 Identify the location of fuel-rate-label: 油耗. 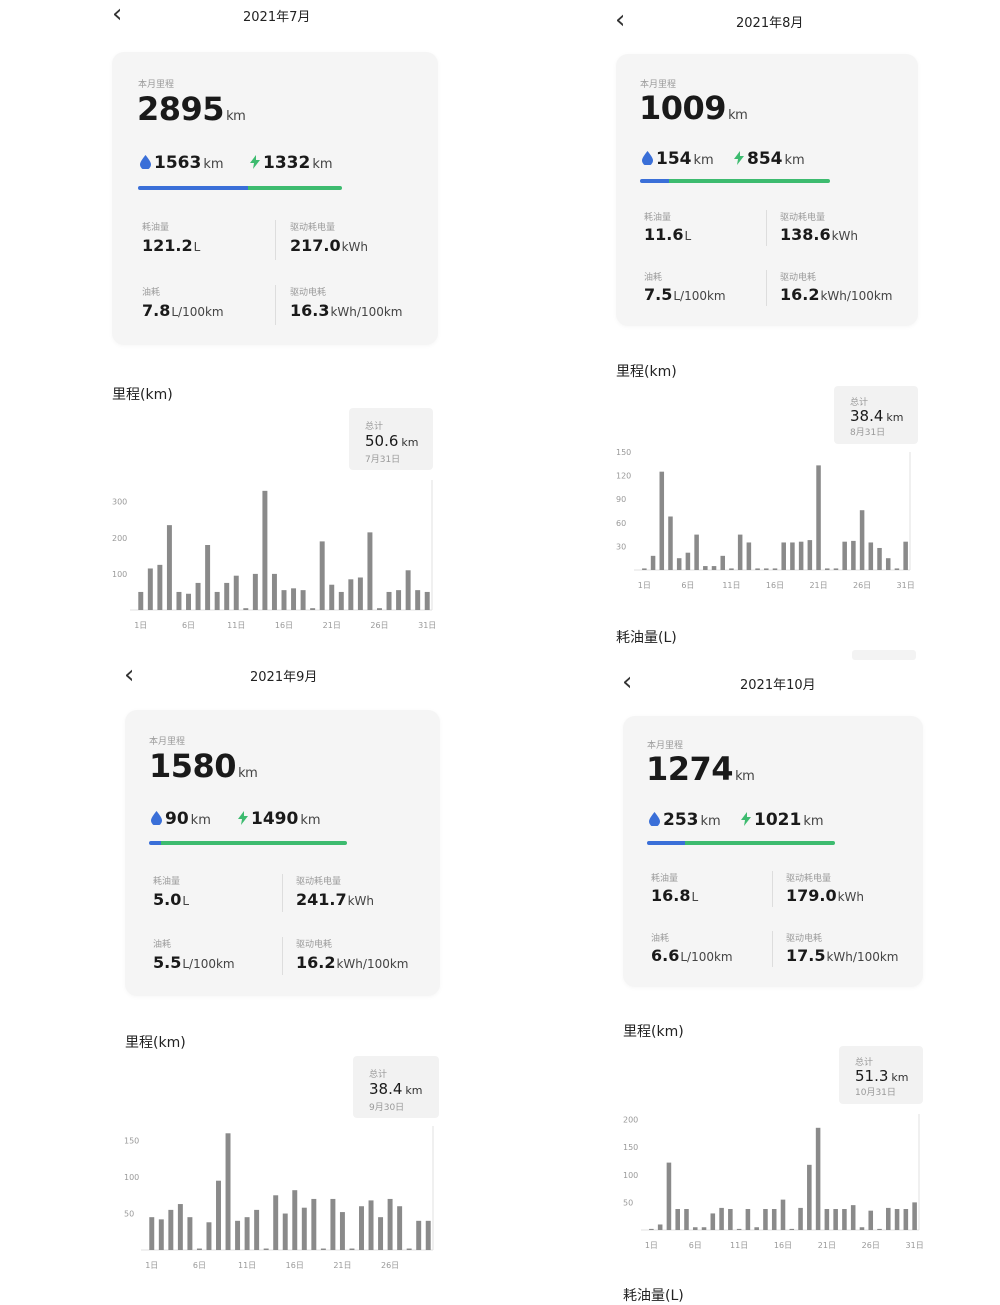
(653, 278).